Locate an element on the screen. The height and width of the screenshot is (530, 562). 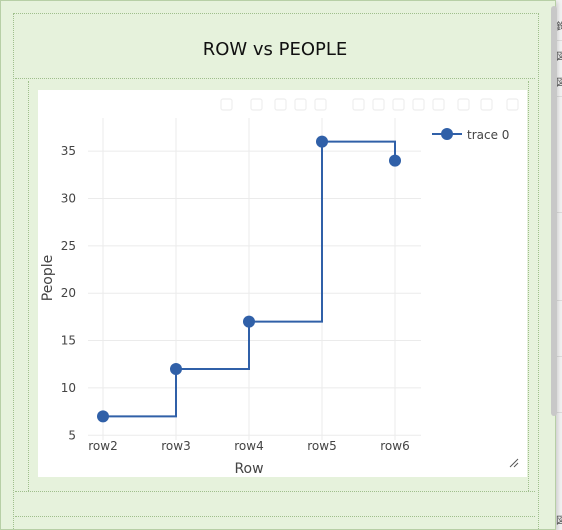
plotly-logo-icon is located at coordinates (463, 104).